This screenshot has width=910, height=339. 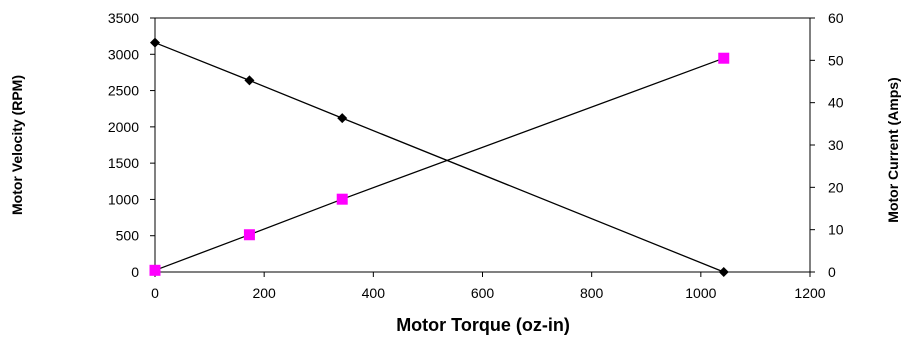 I want to click on x-tick-label: 1000, so click(x=700, y=293).